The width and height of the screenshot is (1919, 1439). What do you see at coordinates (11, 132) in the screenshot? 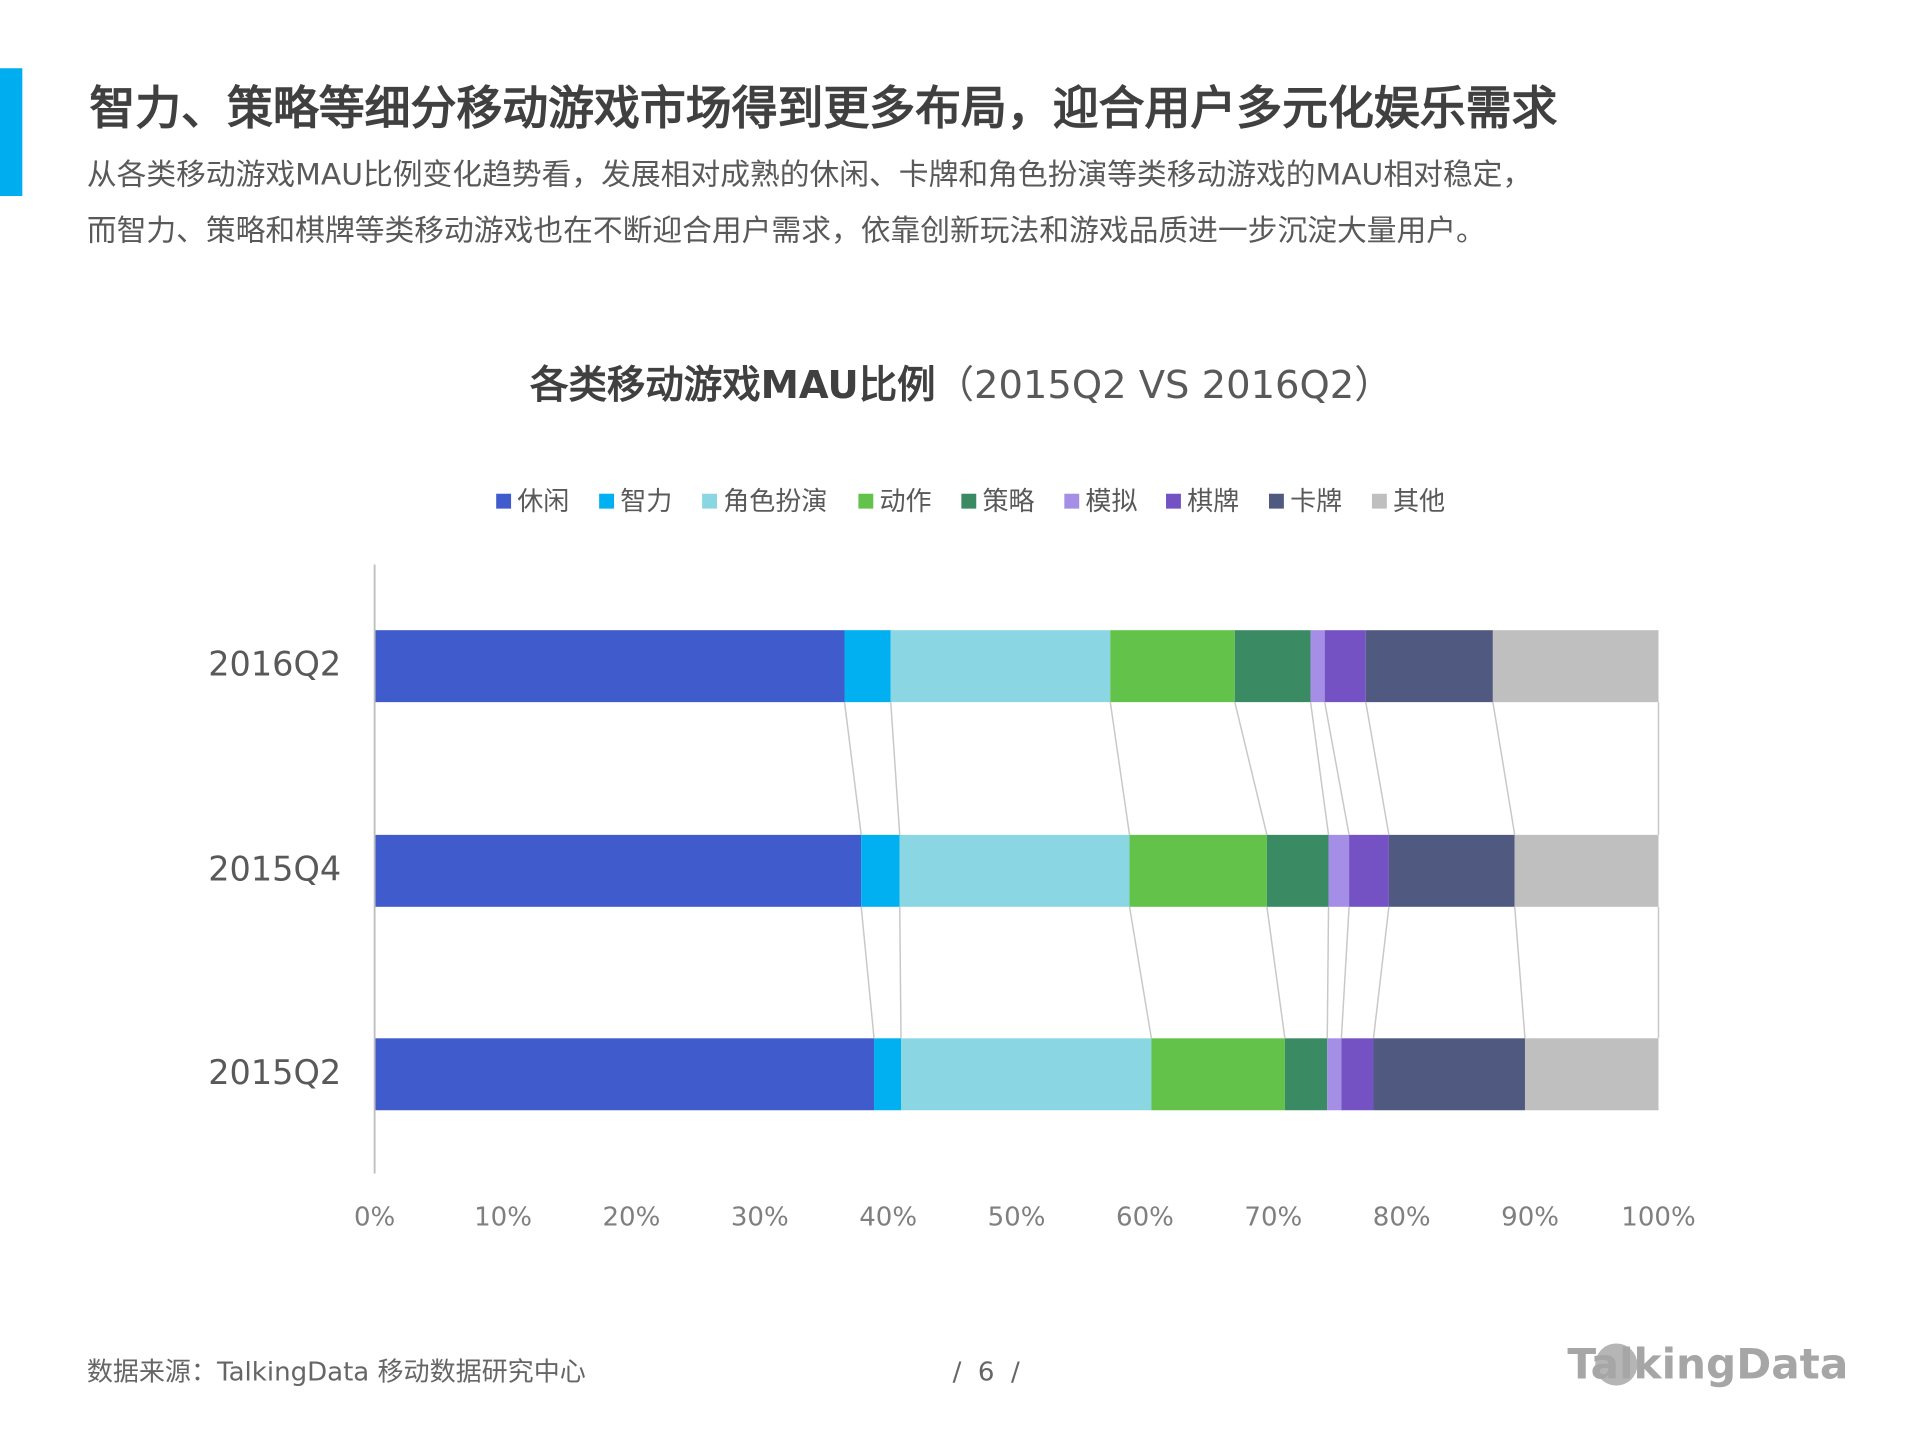
I see `accent-bar` at bounding box center [11, 132].